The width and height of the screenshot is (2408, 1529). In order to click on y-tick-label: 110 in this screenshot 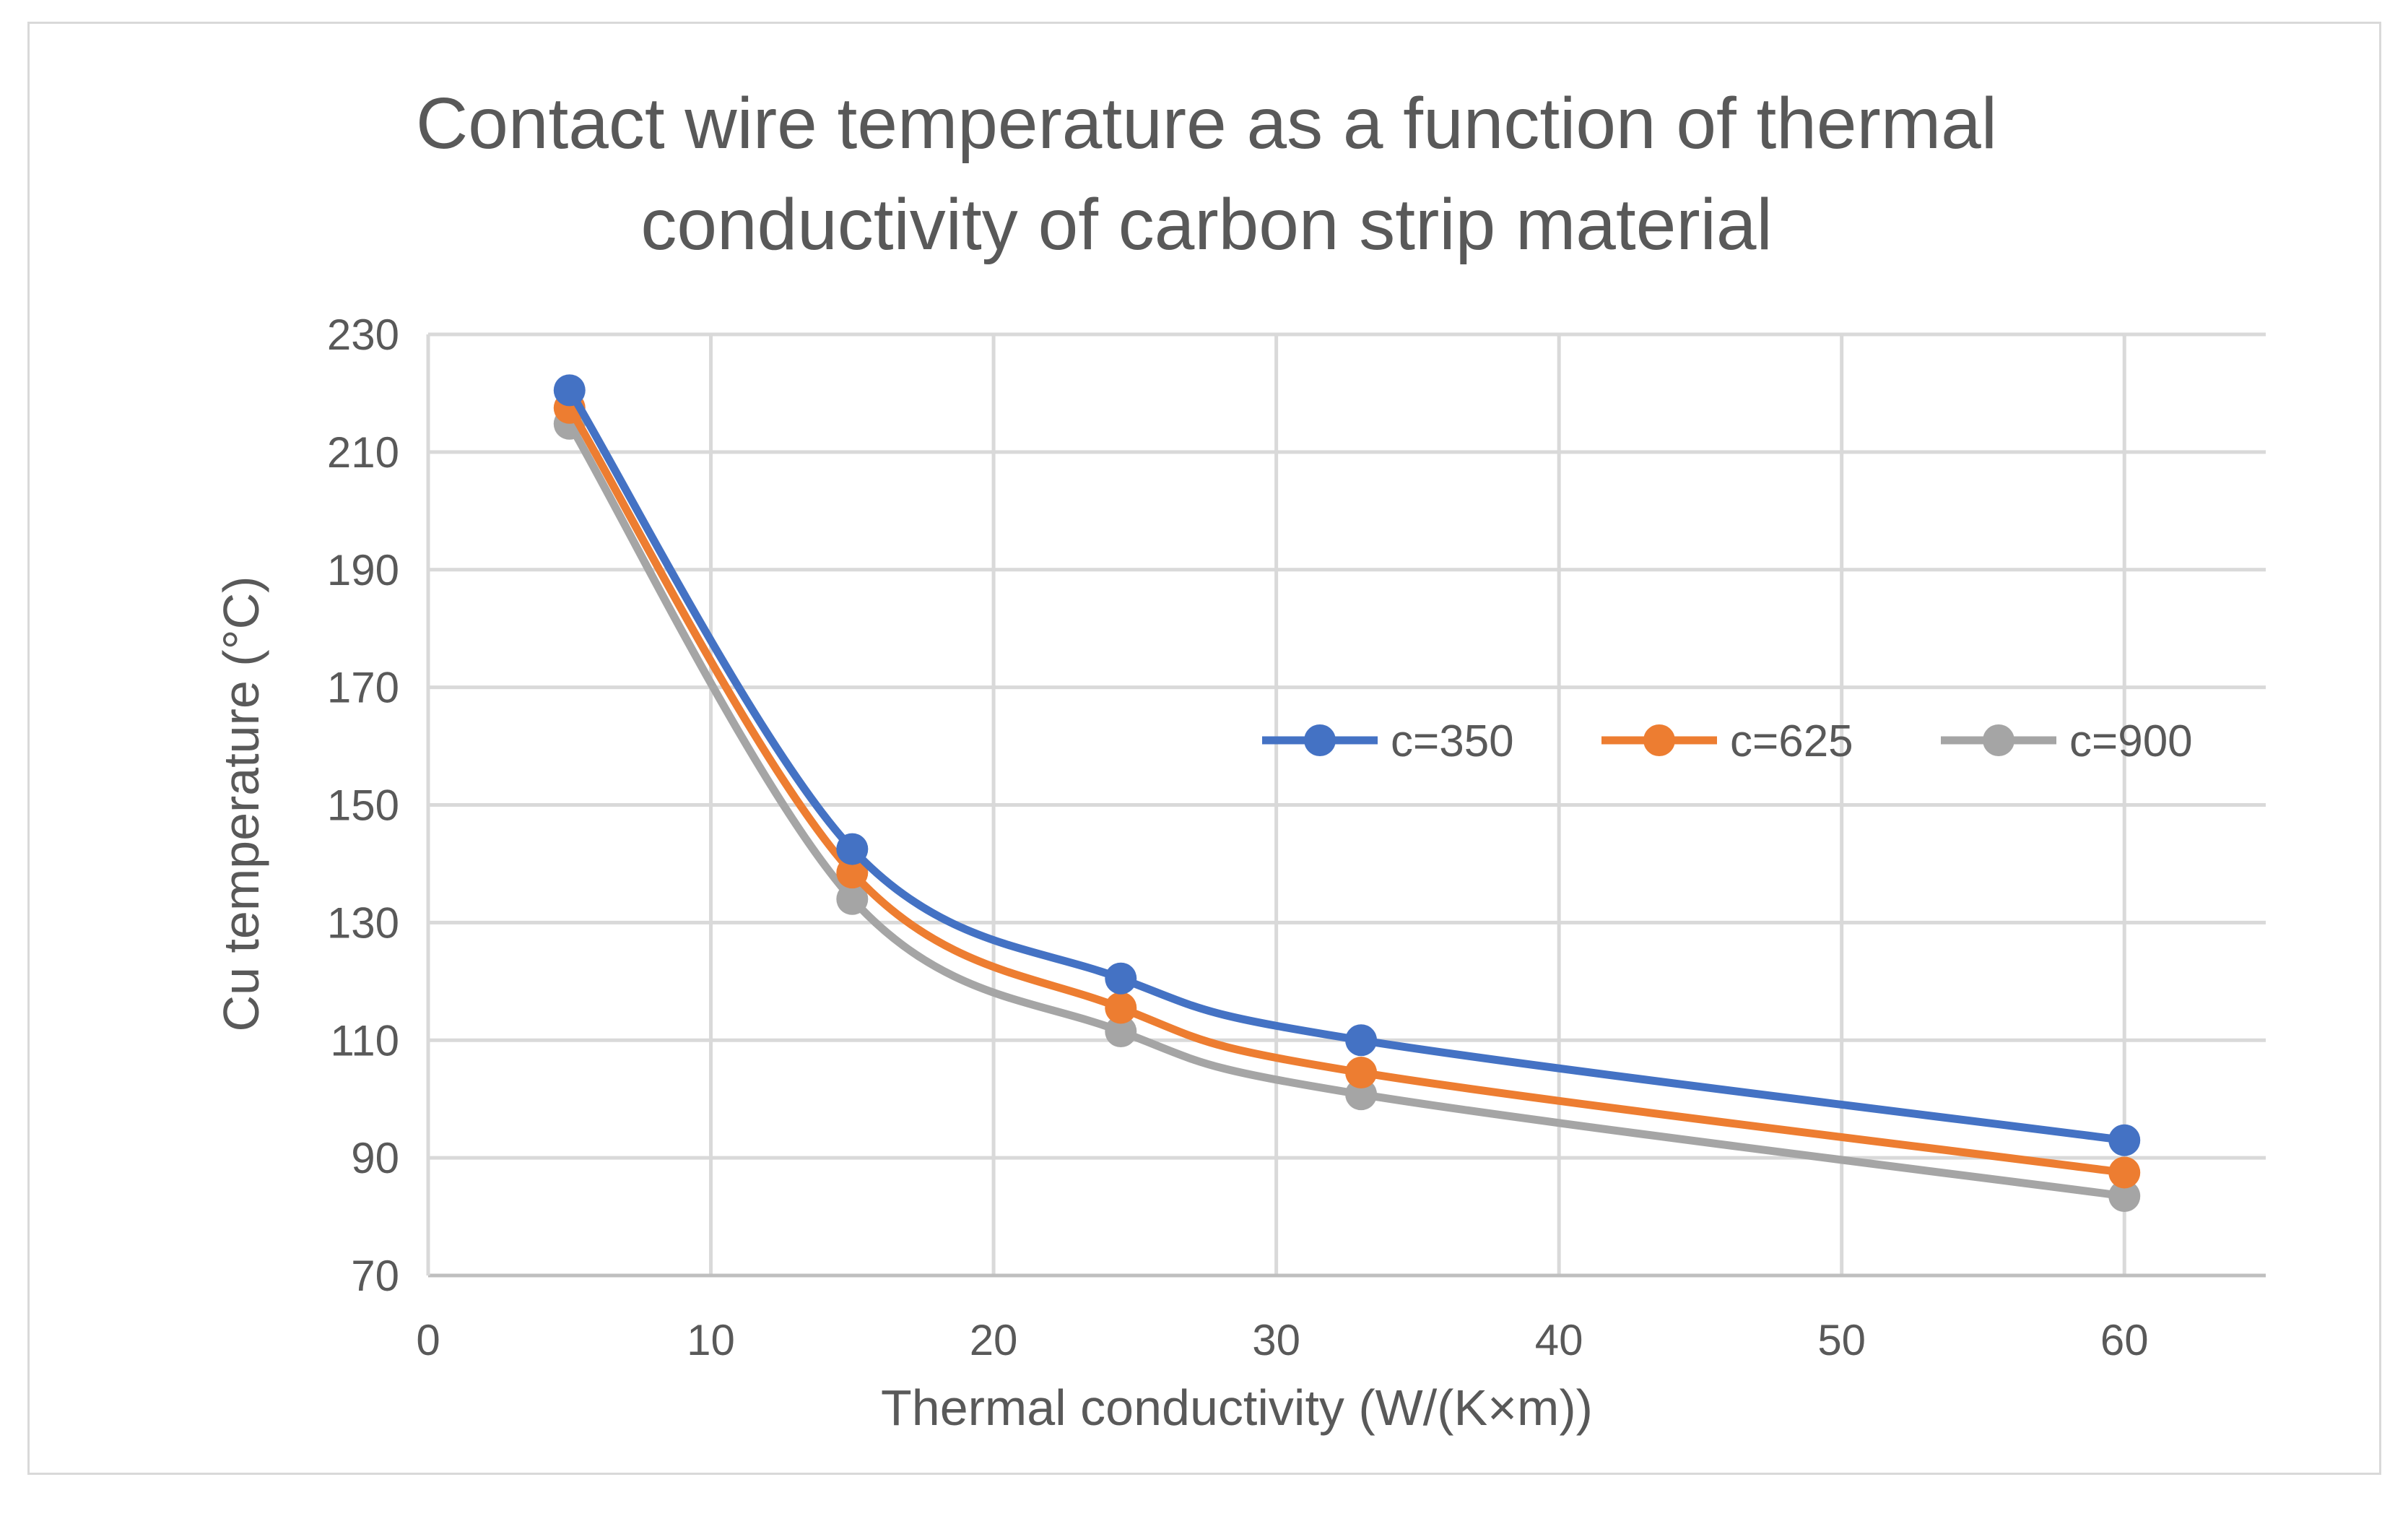, I will do `click(364, 1040)`.